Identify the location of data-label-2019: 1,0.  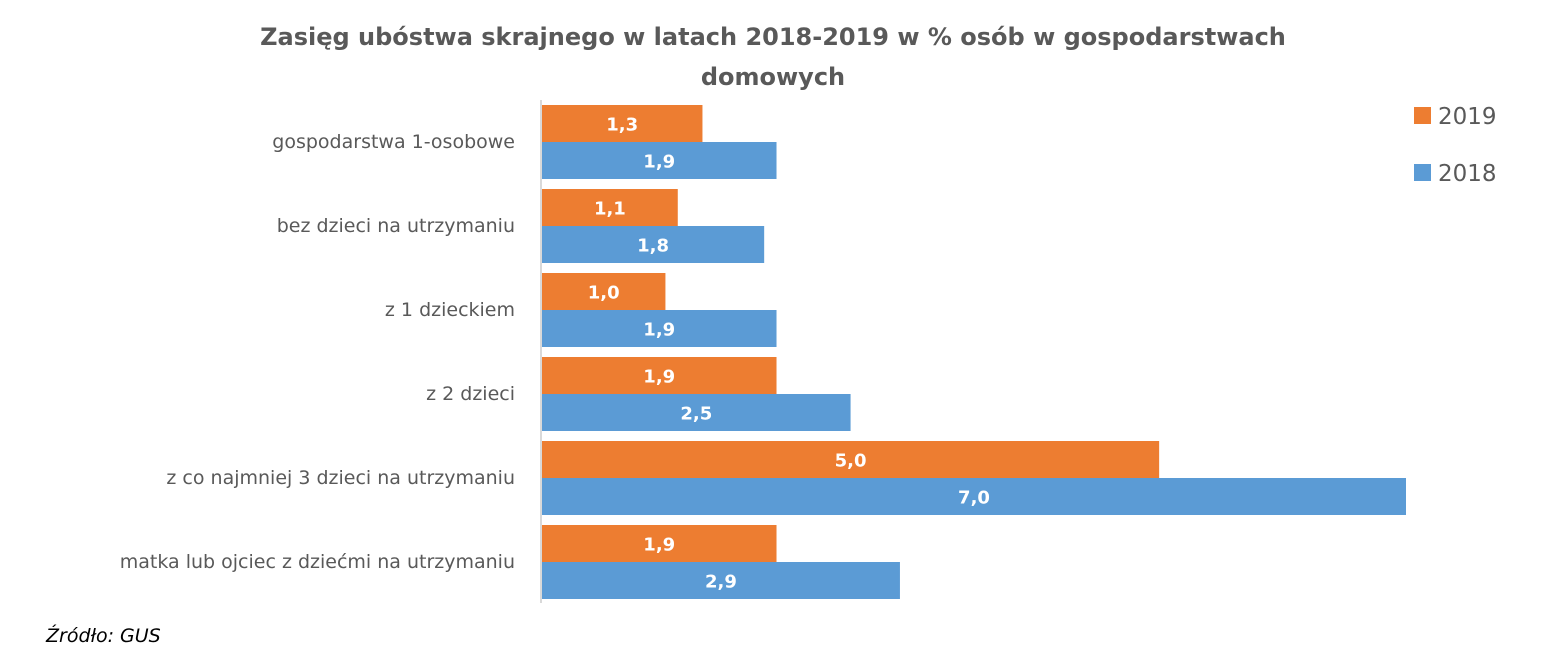
(604, 293).